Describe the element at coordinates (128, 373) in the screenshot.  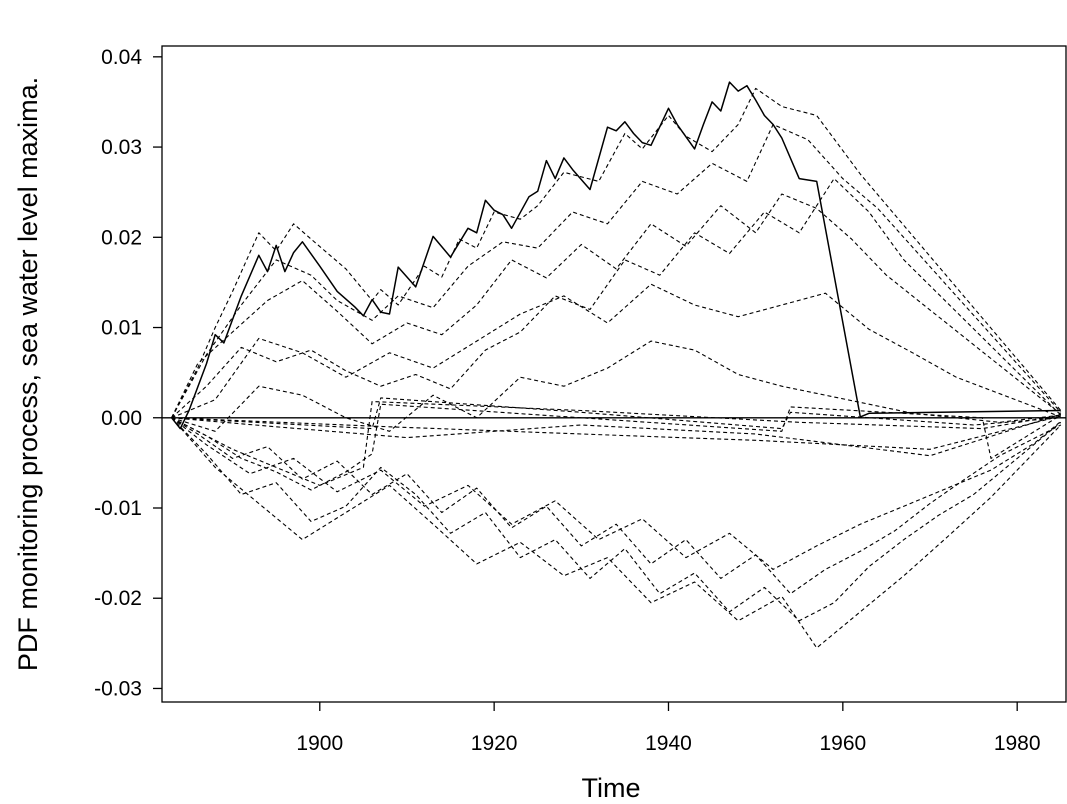
I see `y-axis: -0.03 -0.02 -0.01 0.00 0.01 0.02 0.03 0.04` at that location.